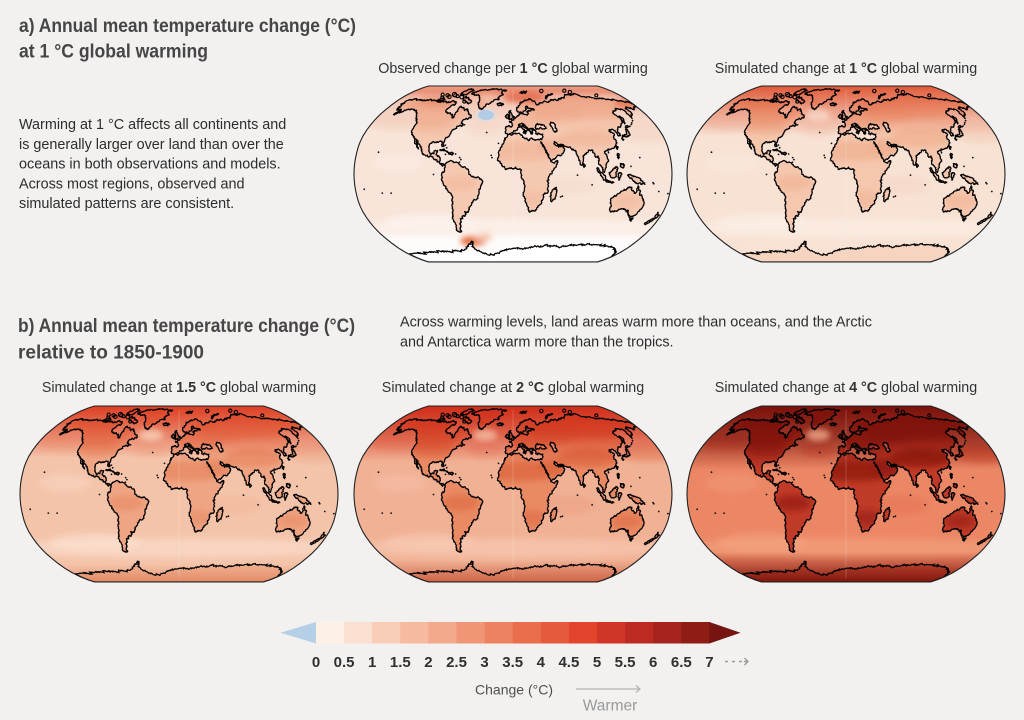  I want to click on svg-text: 2.5, so click(456, 662).